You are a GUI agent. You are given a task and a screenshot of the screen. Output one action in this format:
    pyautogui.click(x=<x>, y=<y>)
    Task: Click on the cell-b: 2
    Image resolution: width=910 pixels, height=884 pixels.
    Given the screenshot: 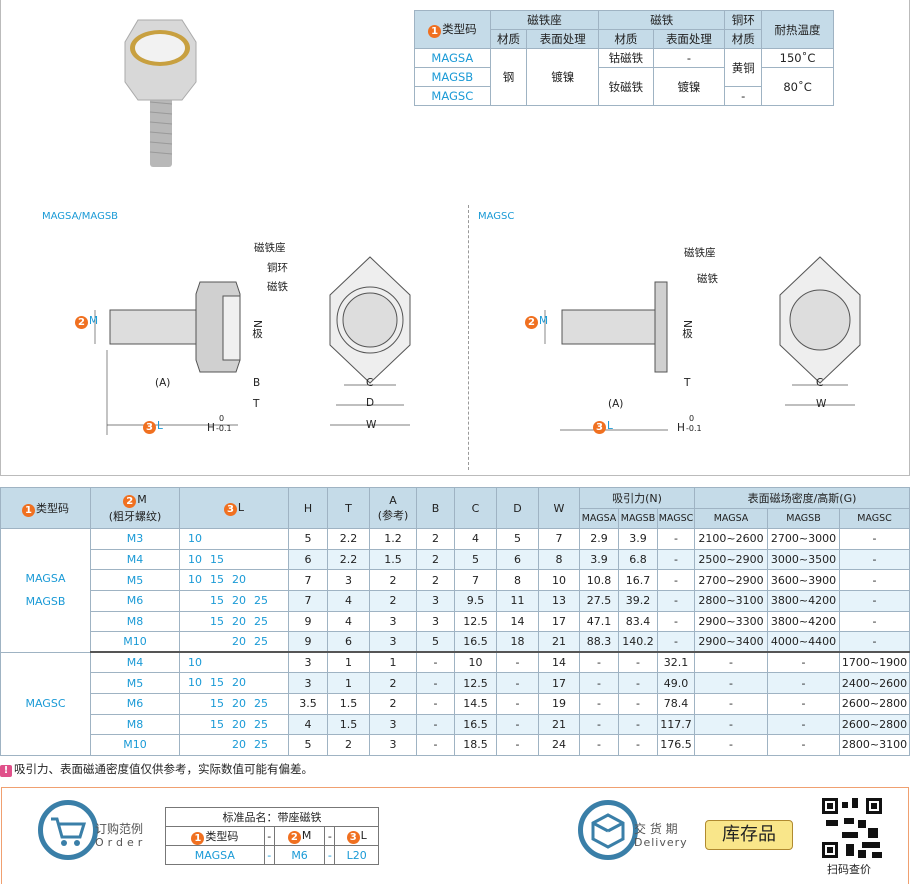 What is the action you would take?
    pyautogui.click(x=435, y=559)
    